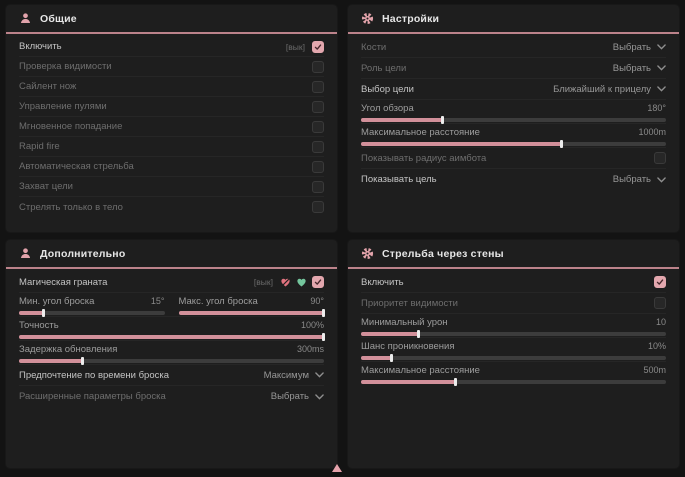 The height and width of the screenshot is (477, 685). I want to click on dropdown-value: Ближайший к прицелу, so click(602, 89).